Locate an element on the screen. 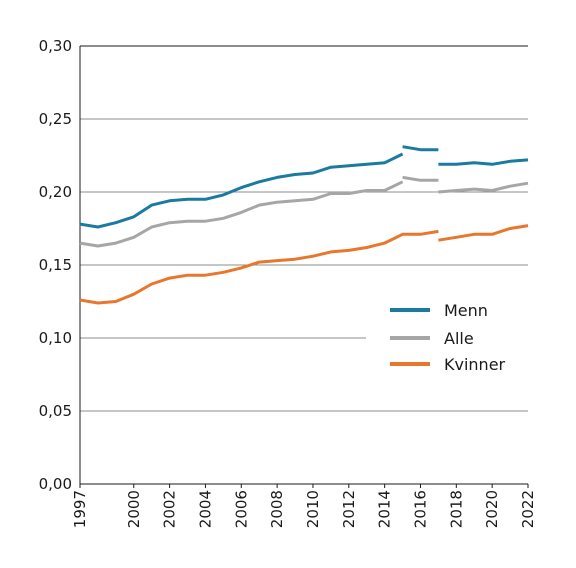  legend-label-menn: Menn is located at coordinates (466, 310).